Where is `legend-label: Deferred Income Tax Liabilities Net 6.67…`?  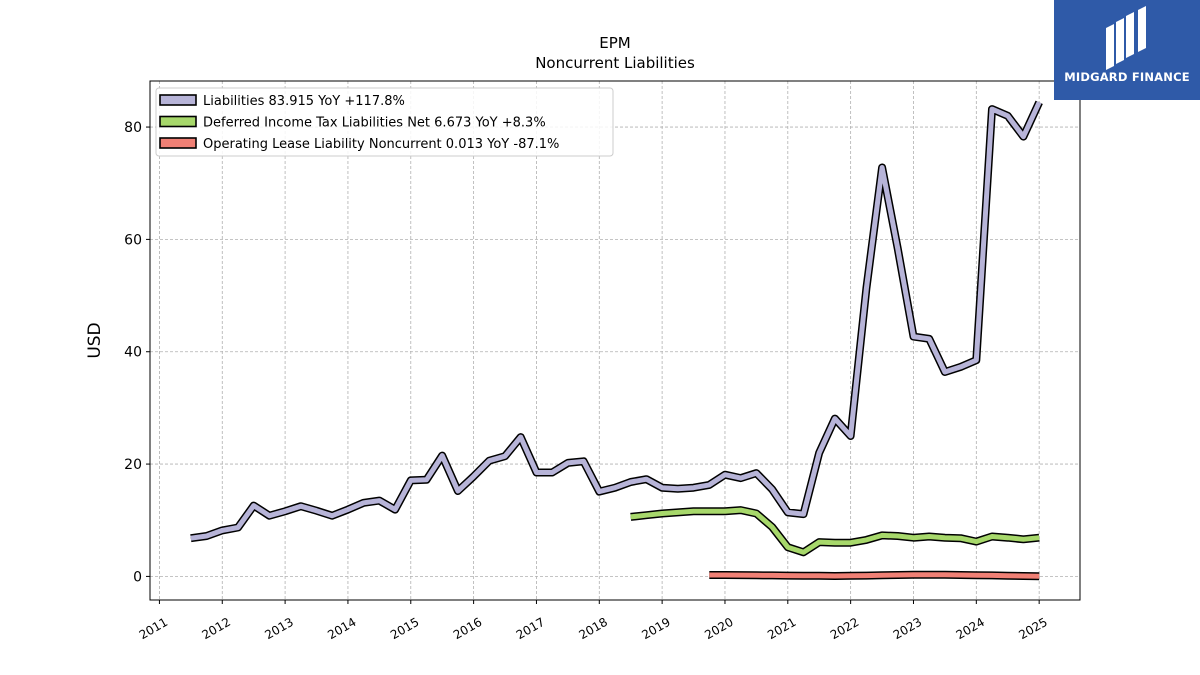
legend-label: Deferred Income Tax Liabilities Net 6.67… is located at coordinates (374, 123).